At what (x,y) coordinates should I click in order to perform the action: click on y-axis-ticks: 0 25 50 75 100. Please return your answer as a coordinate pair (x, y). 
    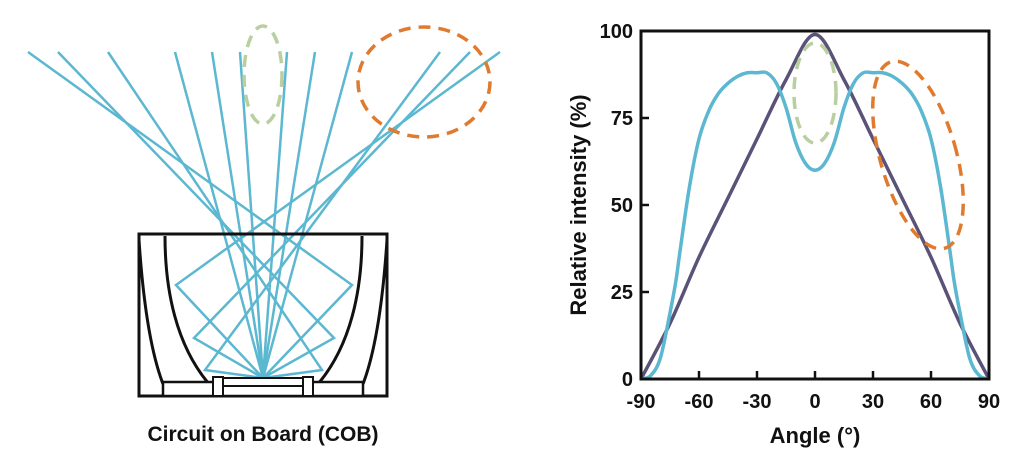
    Looking at the image, I should click on (624, 206).